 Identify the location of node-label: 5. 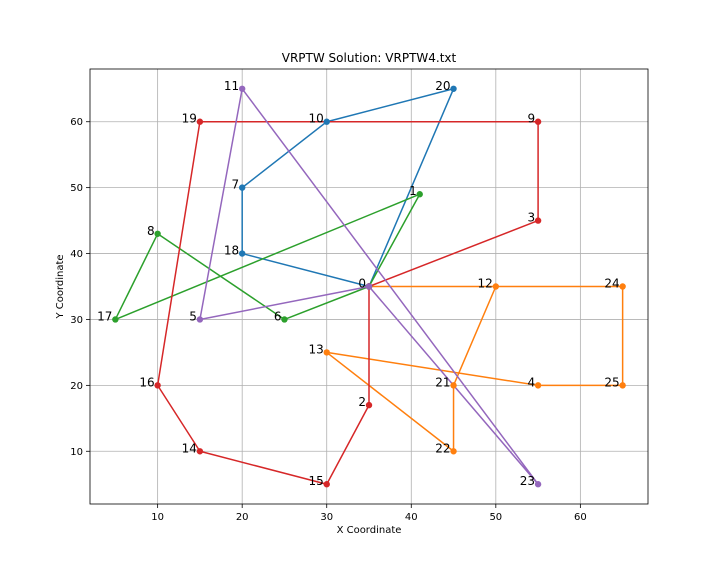
(193, 316).